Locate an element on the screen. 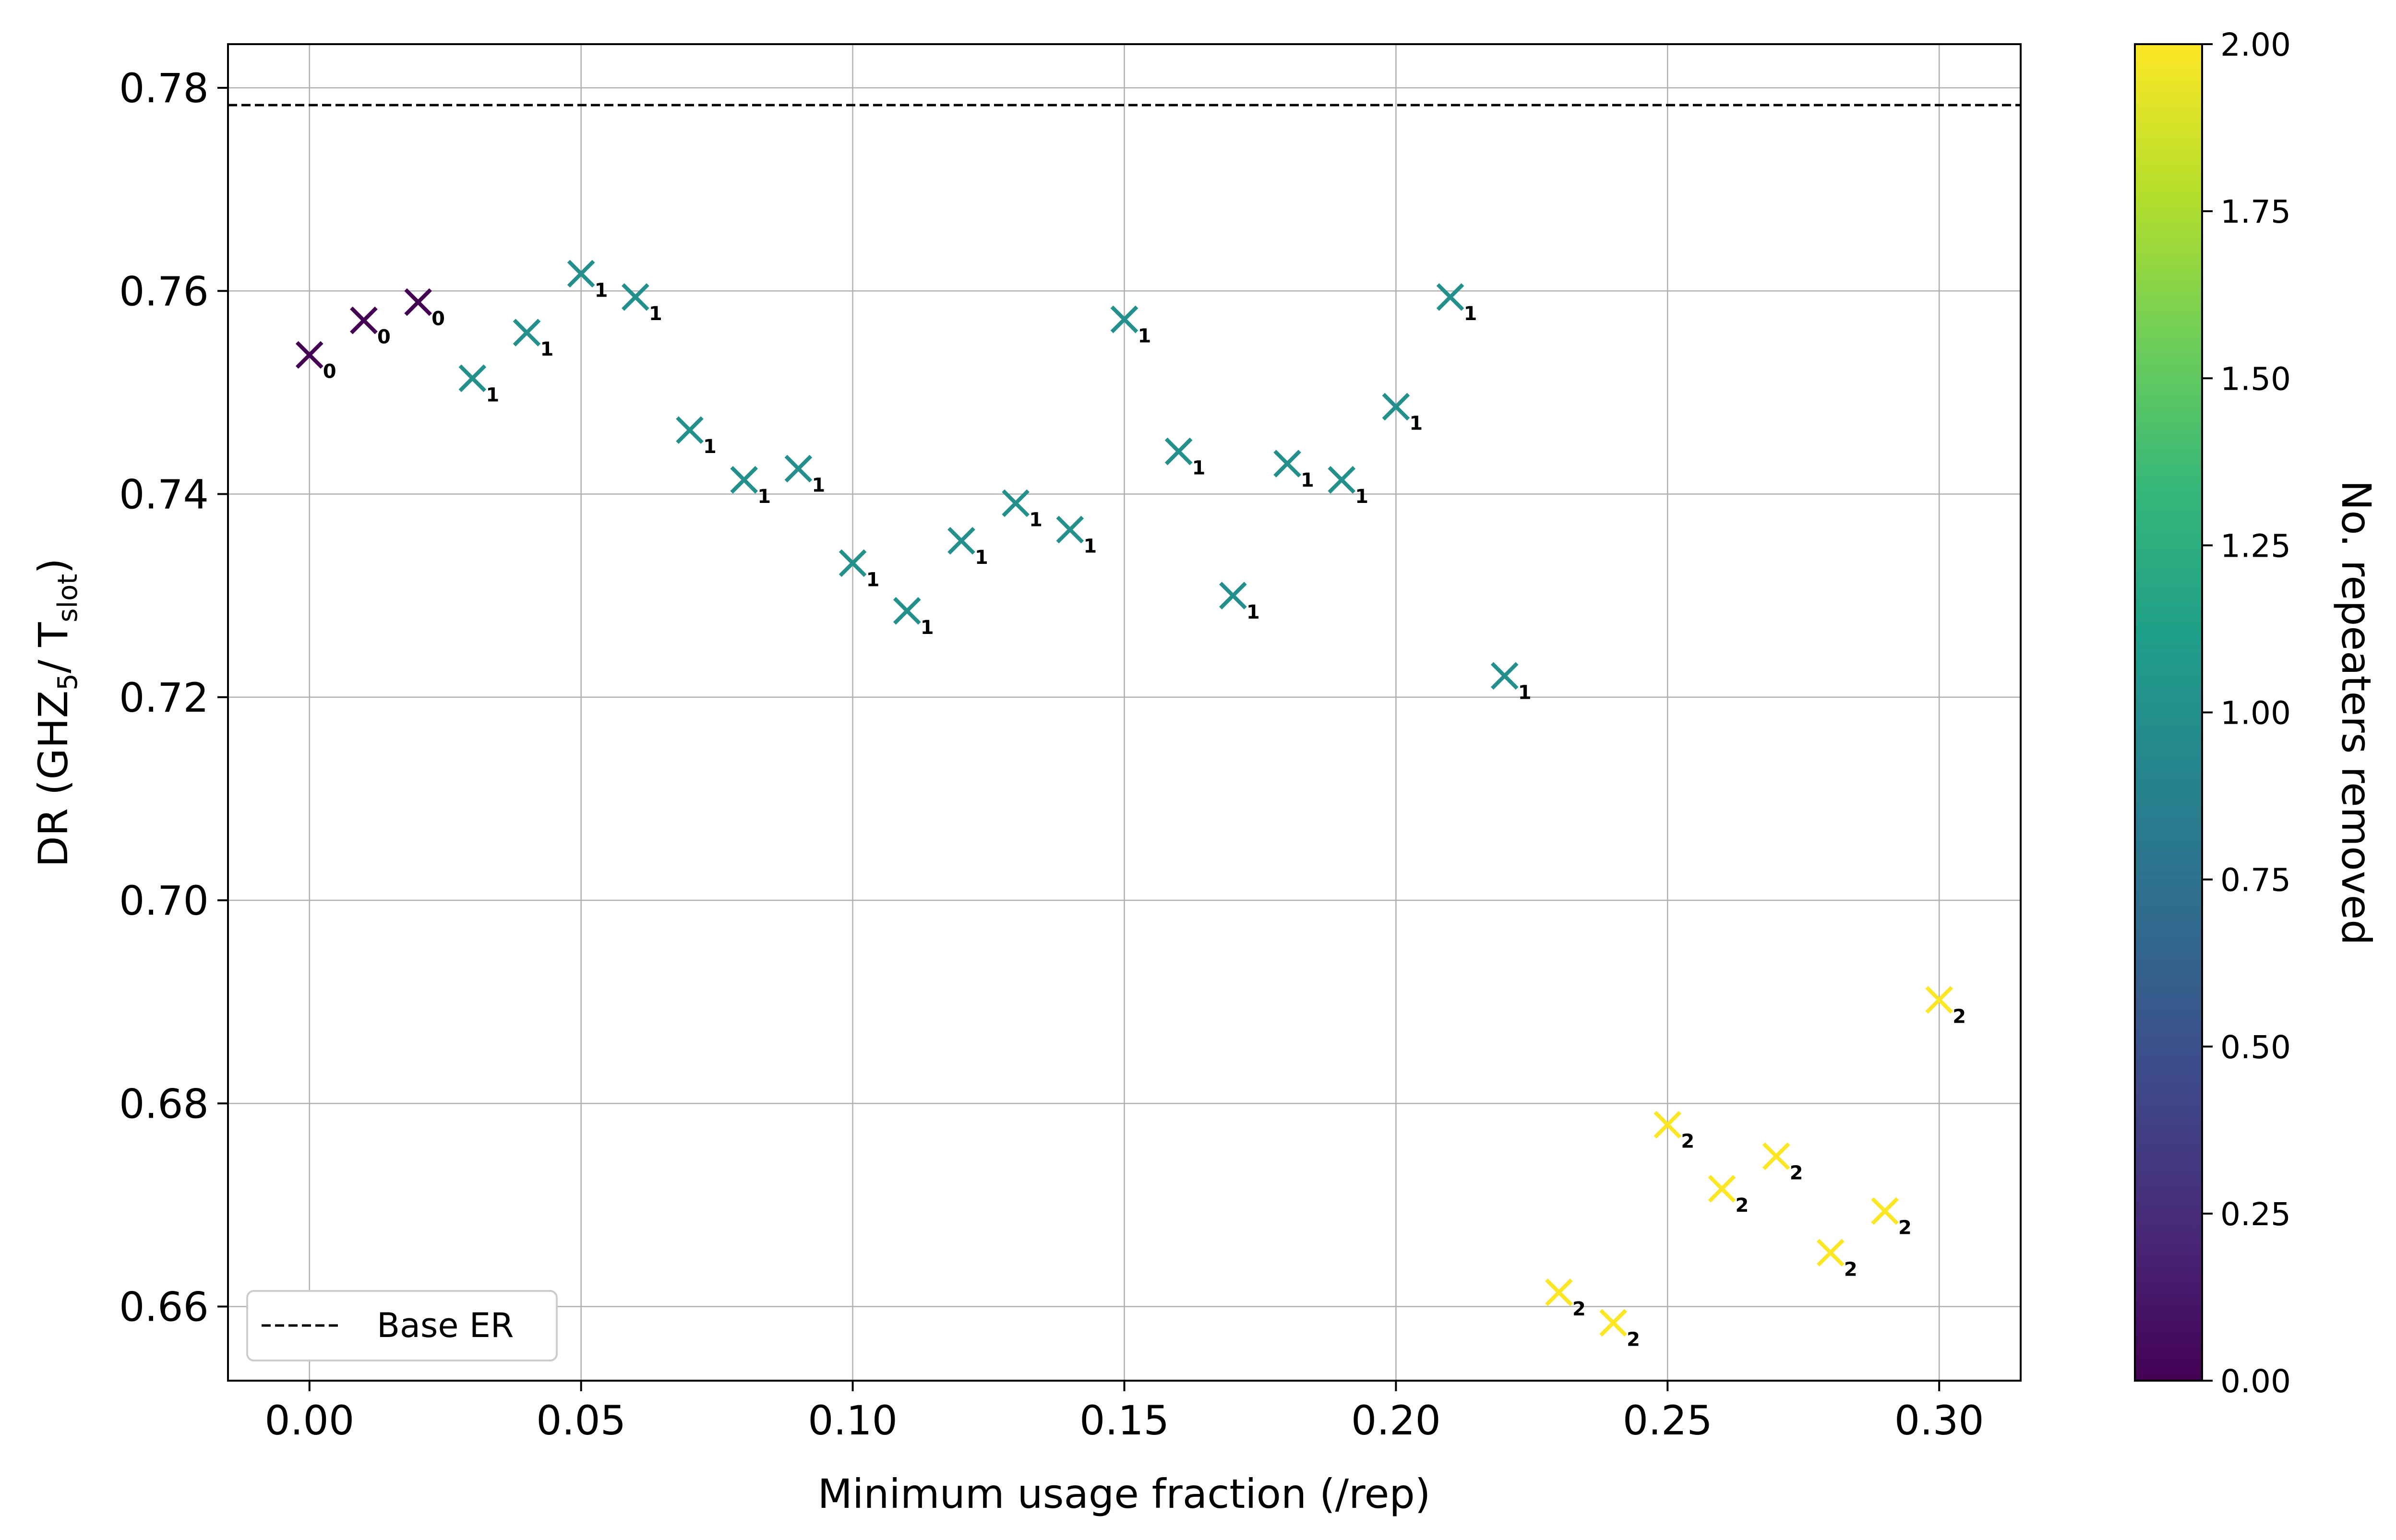 This screenshot has height=1540, width=2396. colorbar-tick-label: 0.25 is located at coordinates (2255, 1214).